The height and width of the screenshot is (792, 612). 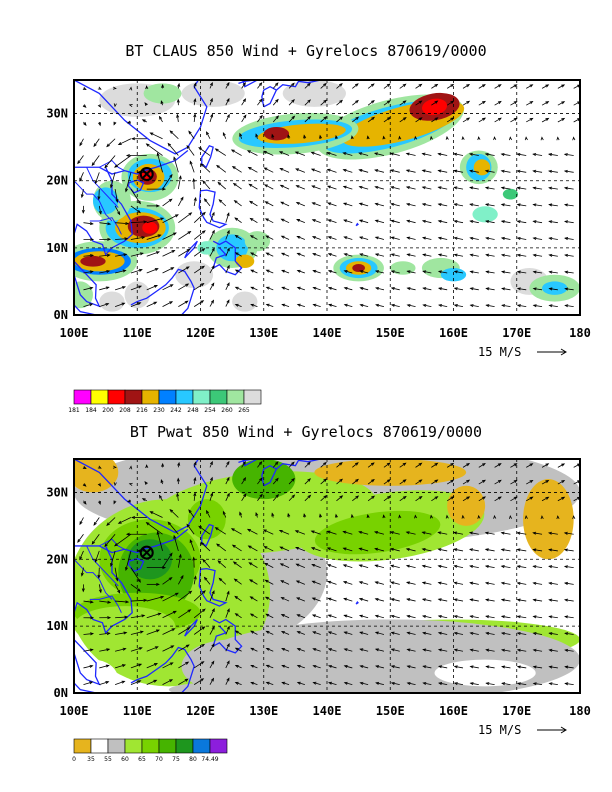 I want to click on coastline, so click(x=136, y=565).